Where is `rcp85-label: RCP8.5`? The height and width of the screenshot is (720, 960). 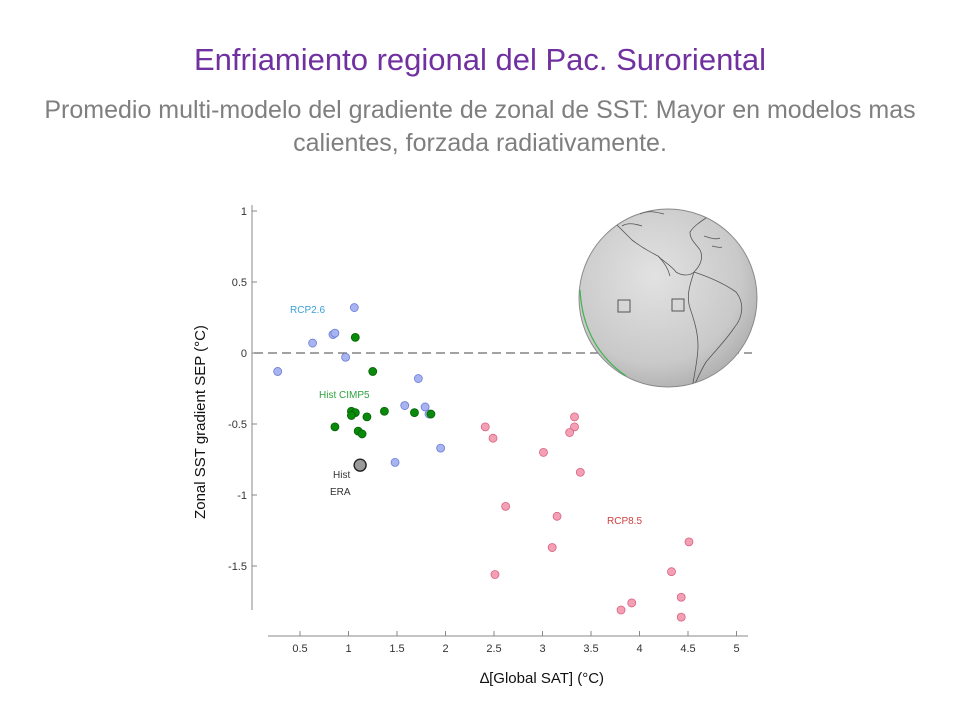 rcp85-label: RCP8.5 is located at coordinates (624, 521).